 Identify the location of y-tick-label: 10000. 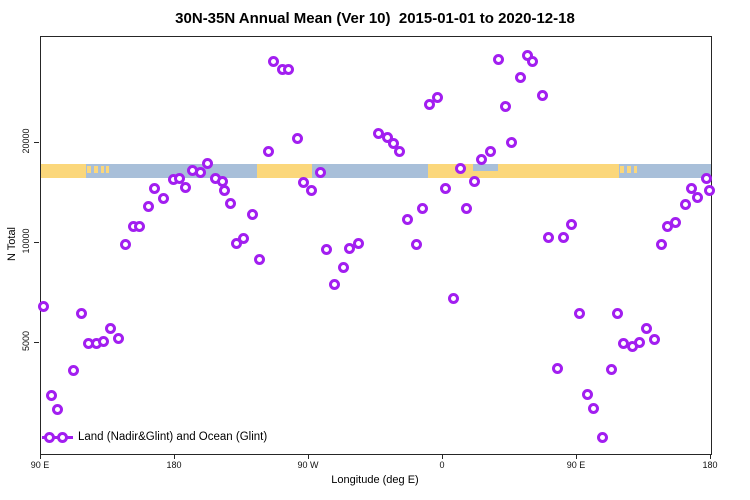
(26, 241).